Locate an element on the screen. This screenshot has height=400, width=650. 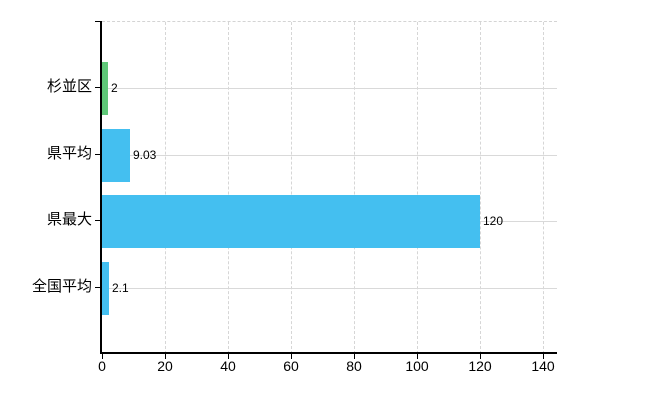
x-tick-label: 20 is located at coordinates (165, 366).